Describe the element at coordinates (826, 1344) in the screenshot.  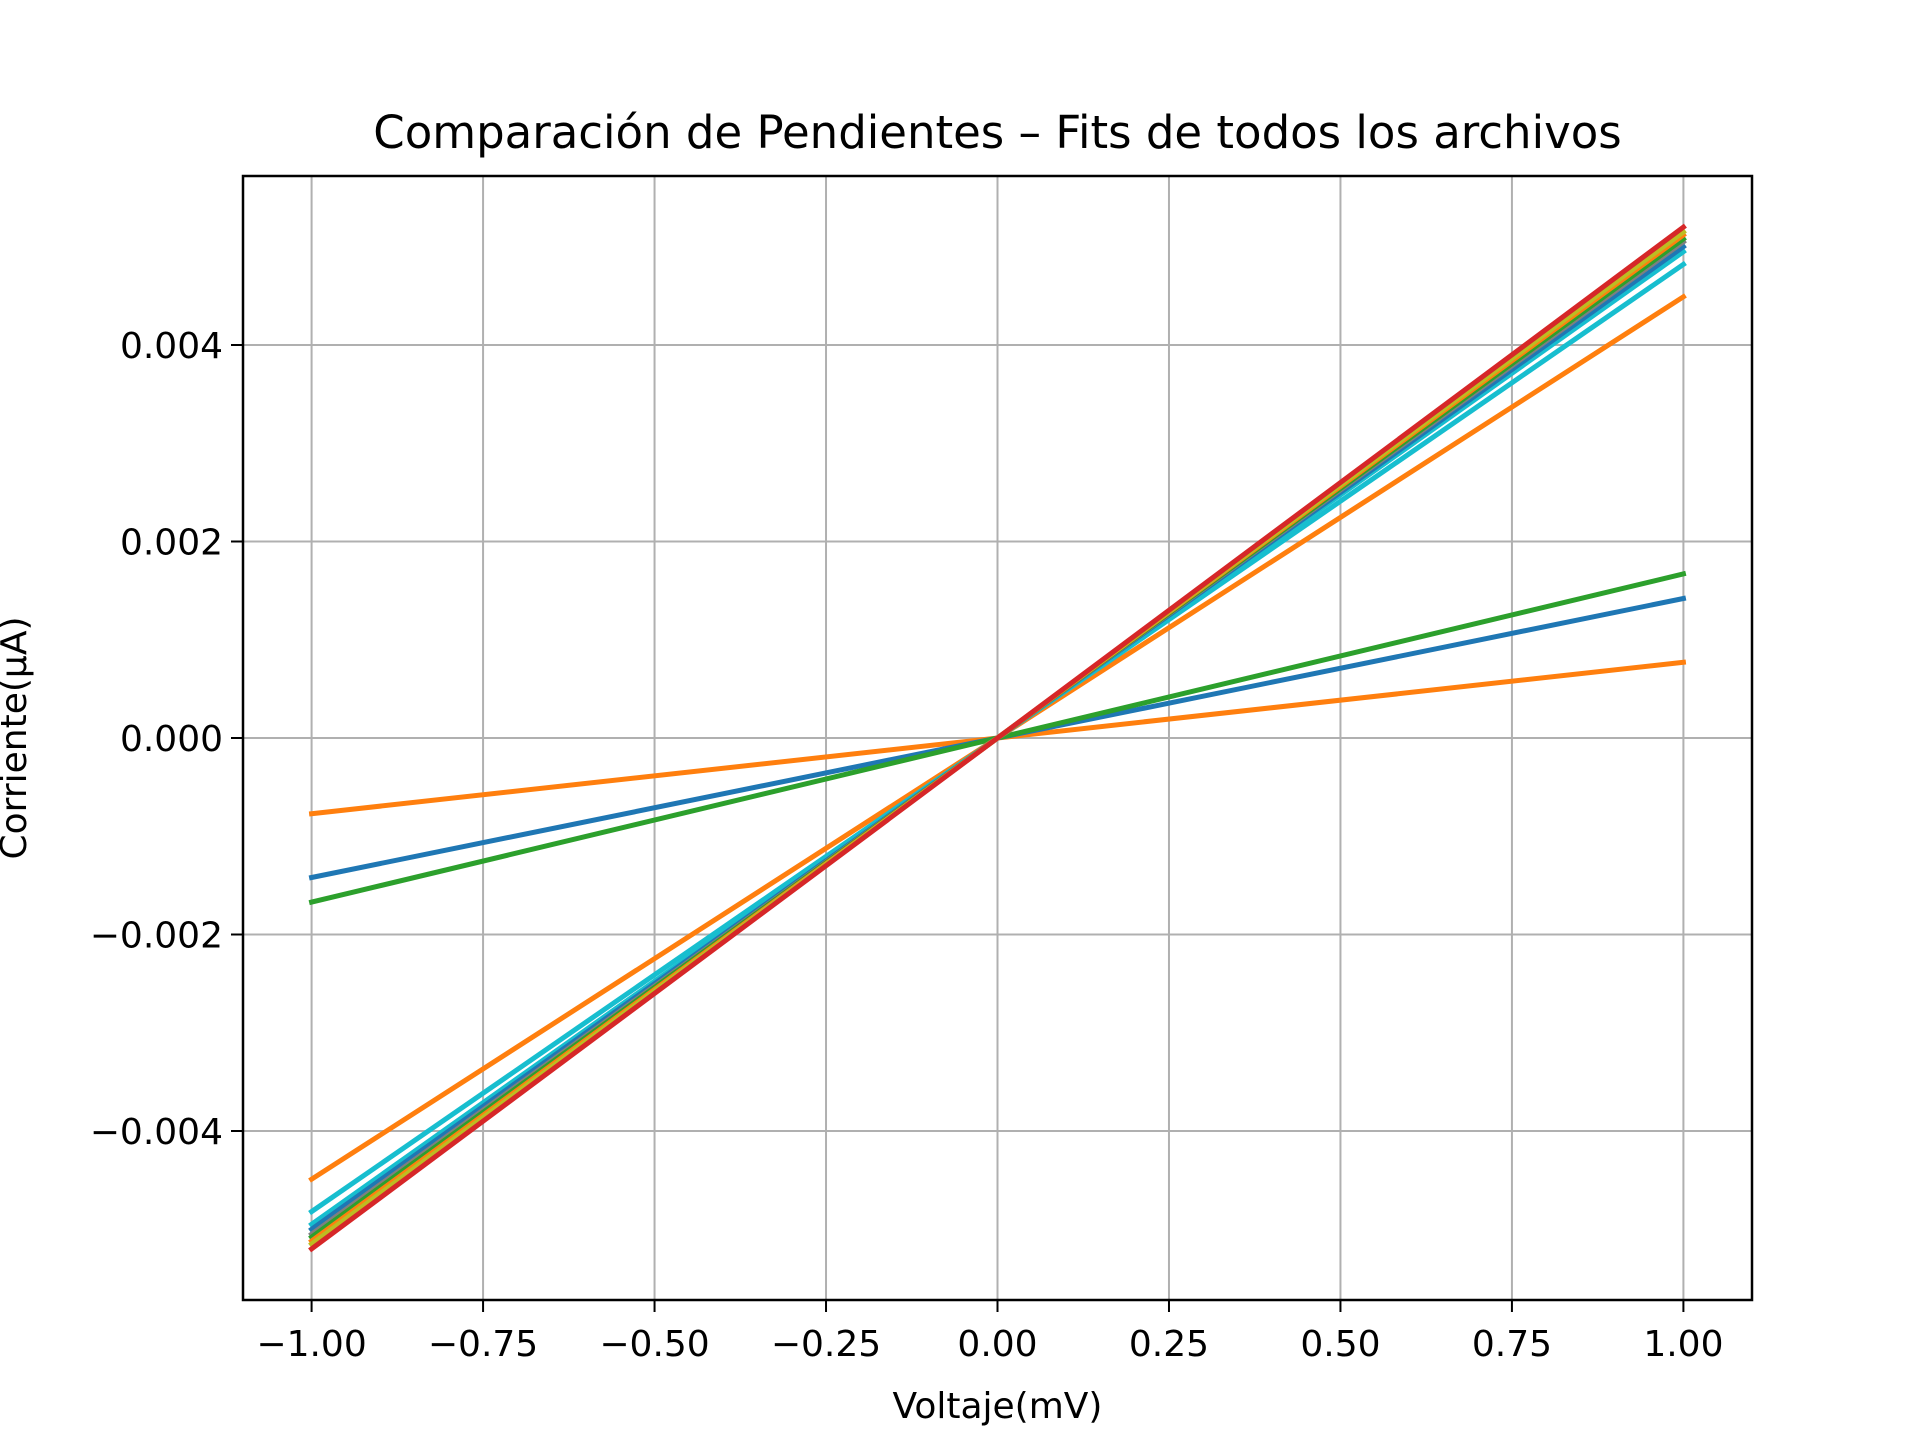
I see `x-tick-label: −0.25` at that location.